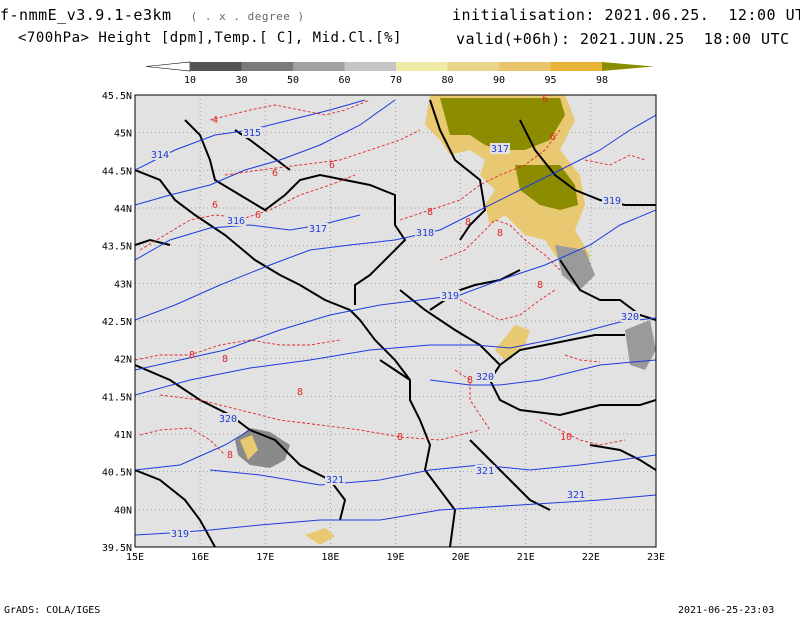  I want to click on valid-value: 2021.JUN.25 18:00 UTC, so click(684, 39).